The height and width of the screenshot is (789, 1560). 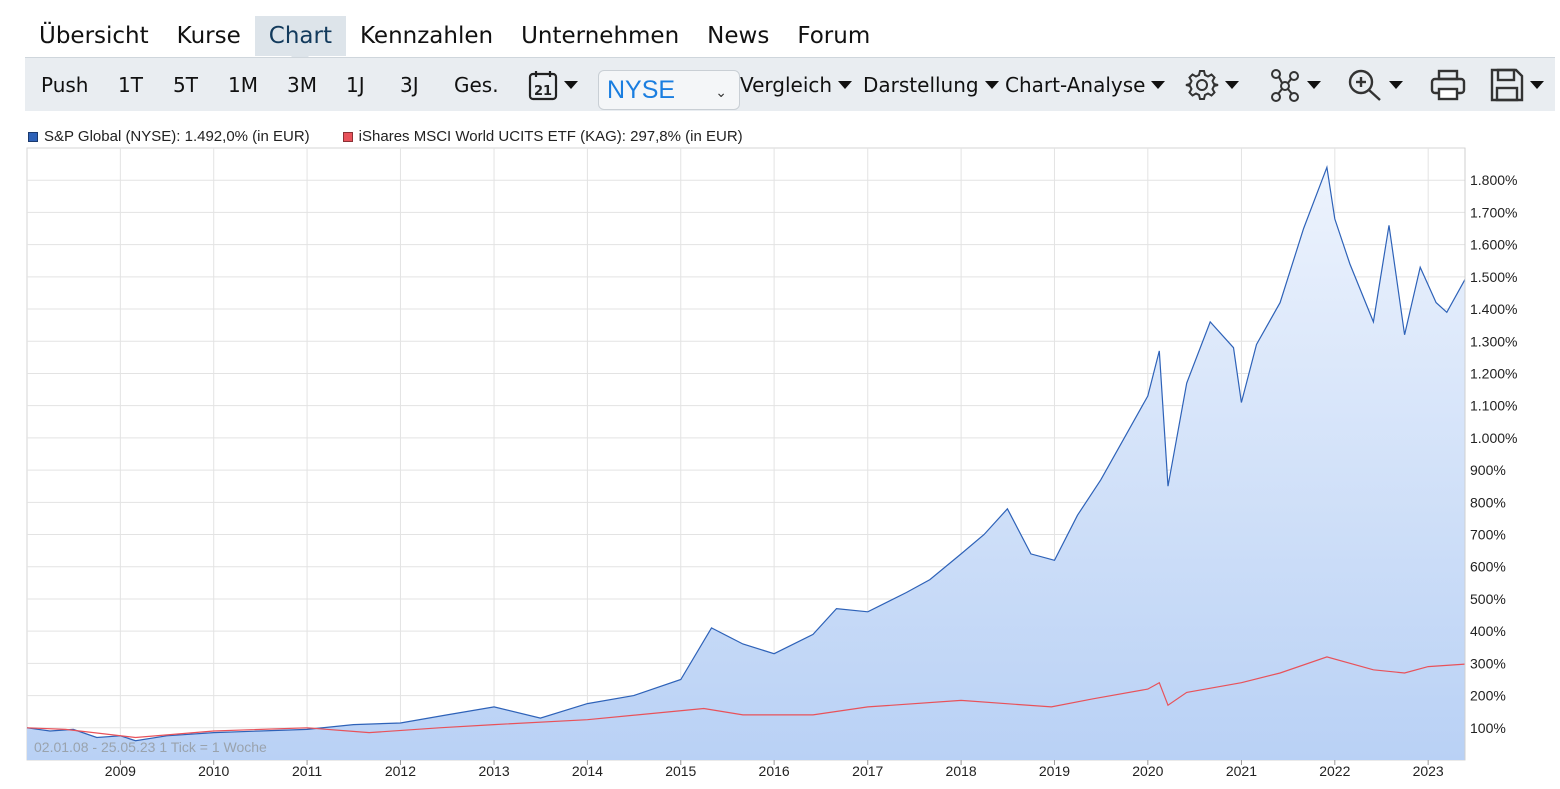 What do you see at coordinates (120, 771) in the screenshot?
I see `x-tick-label: 2009` at bounding box center [120, 771].